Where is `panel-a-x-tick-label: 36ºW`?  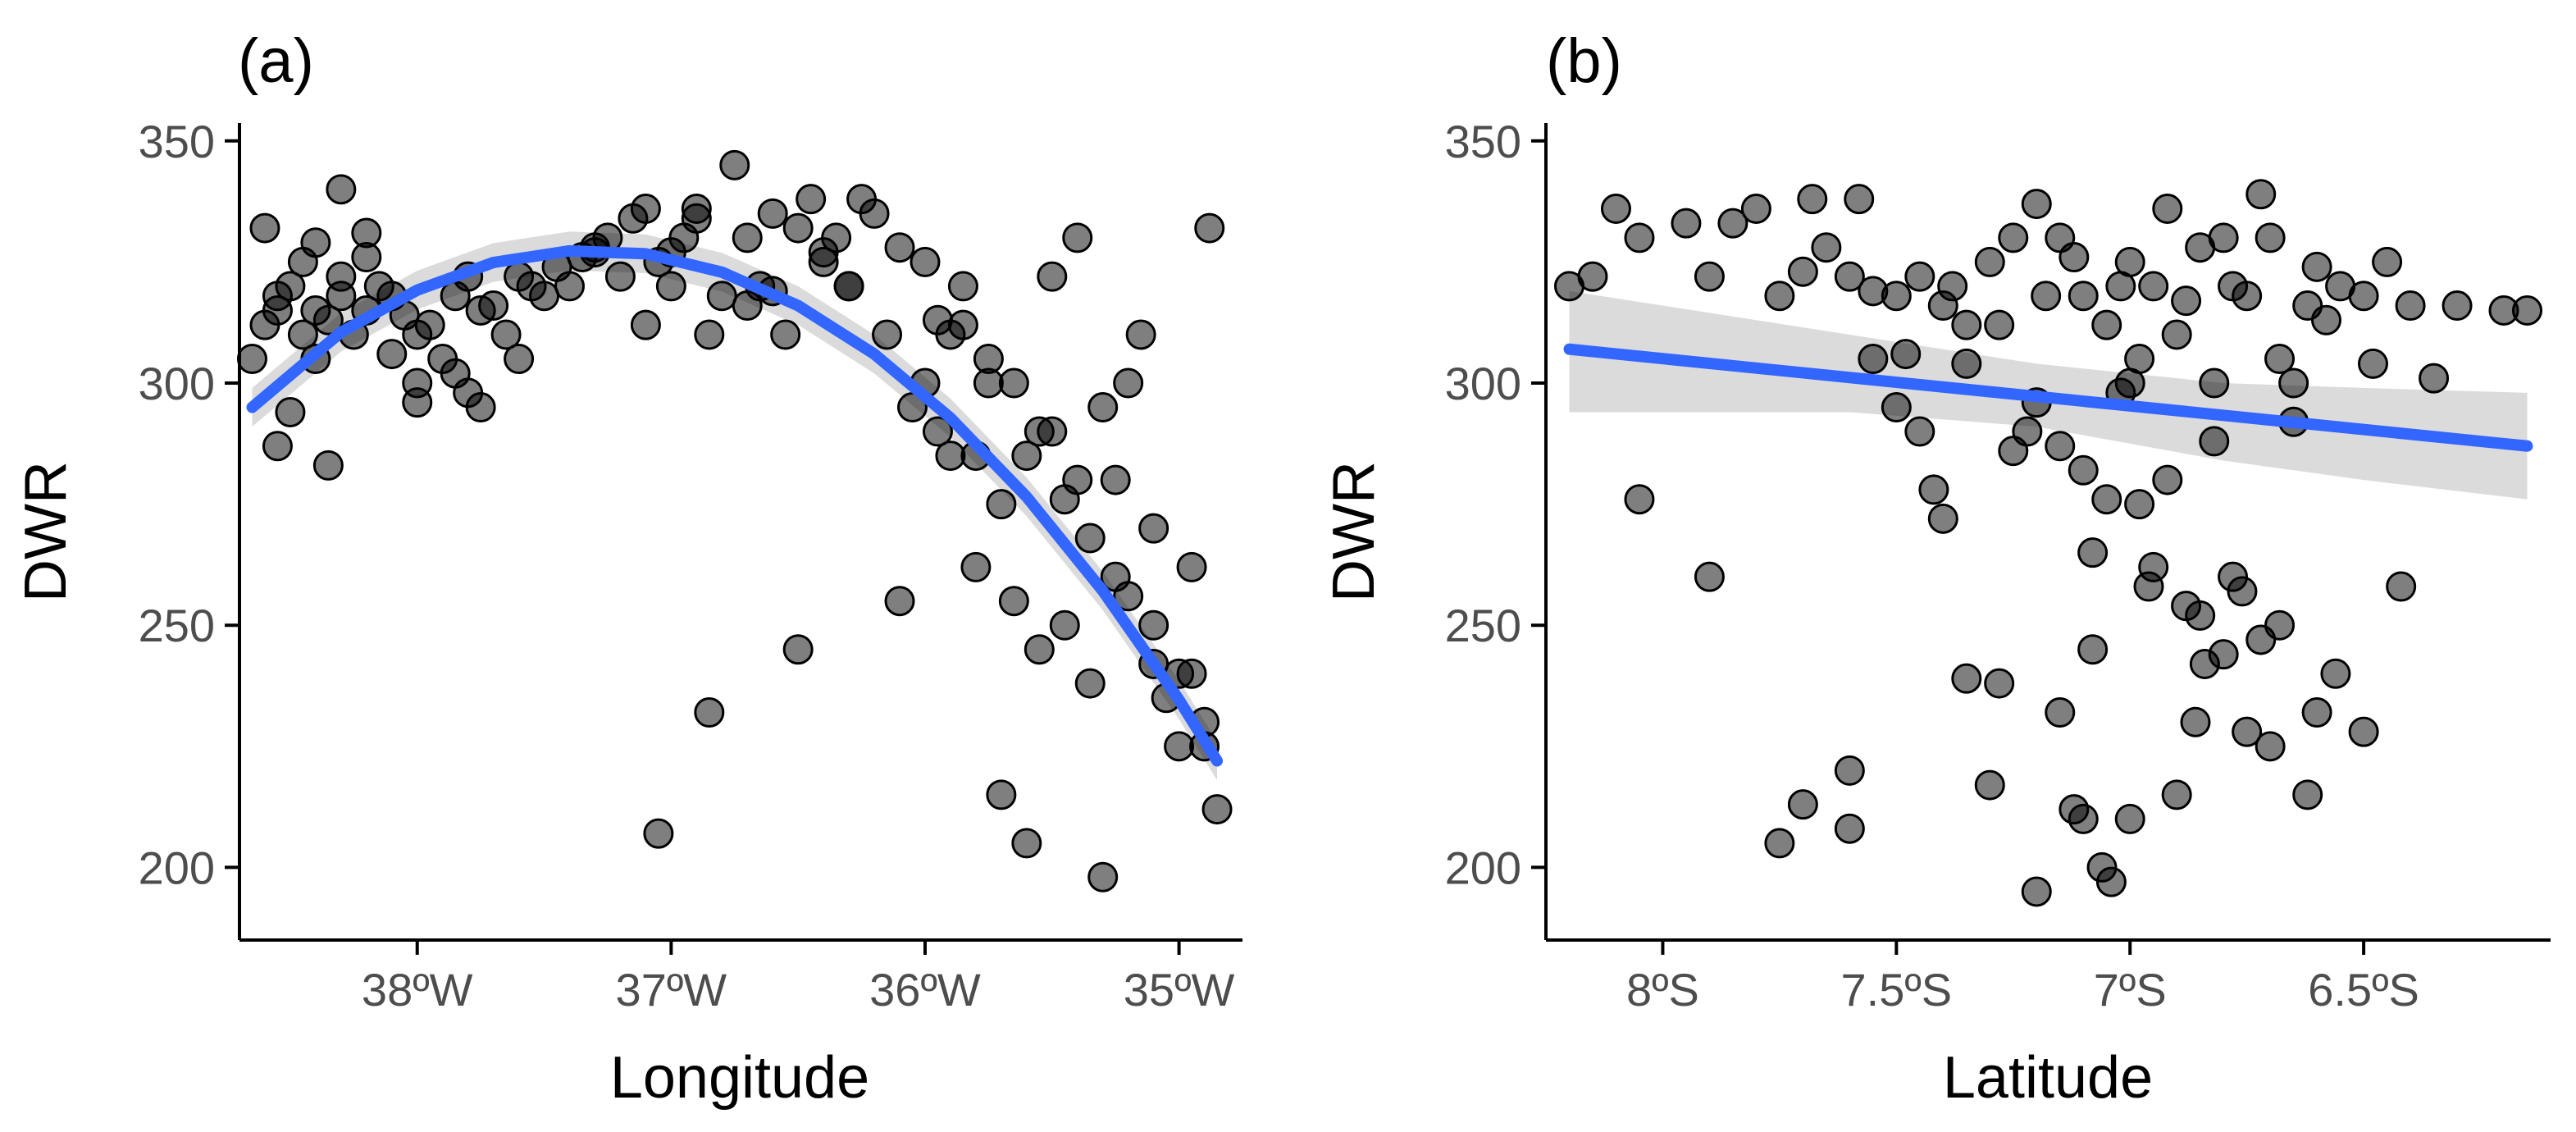 panel-a-x-tick-label: 36ºW is located at coordinates (925, 990).